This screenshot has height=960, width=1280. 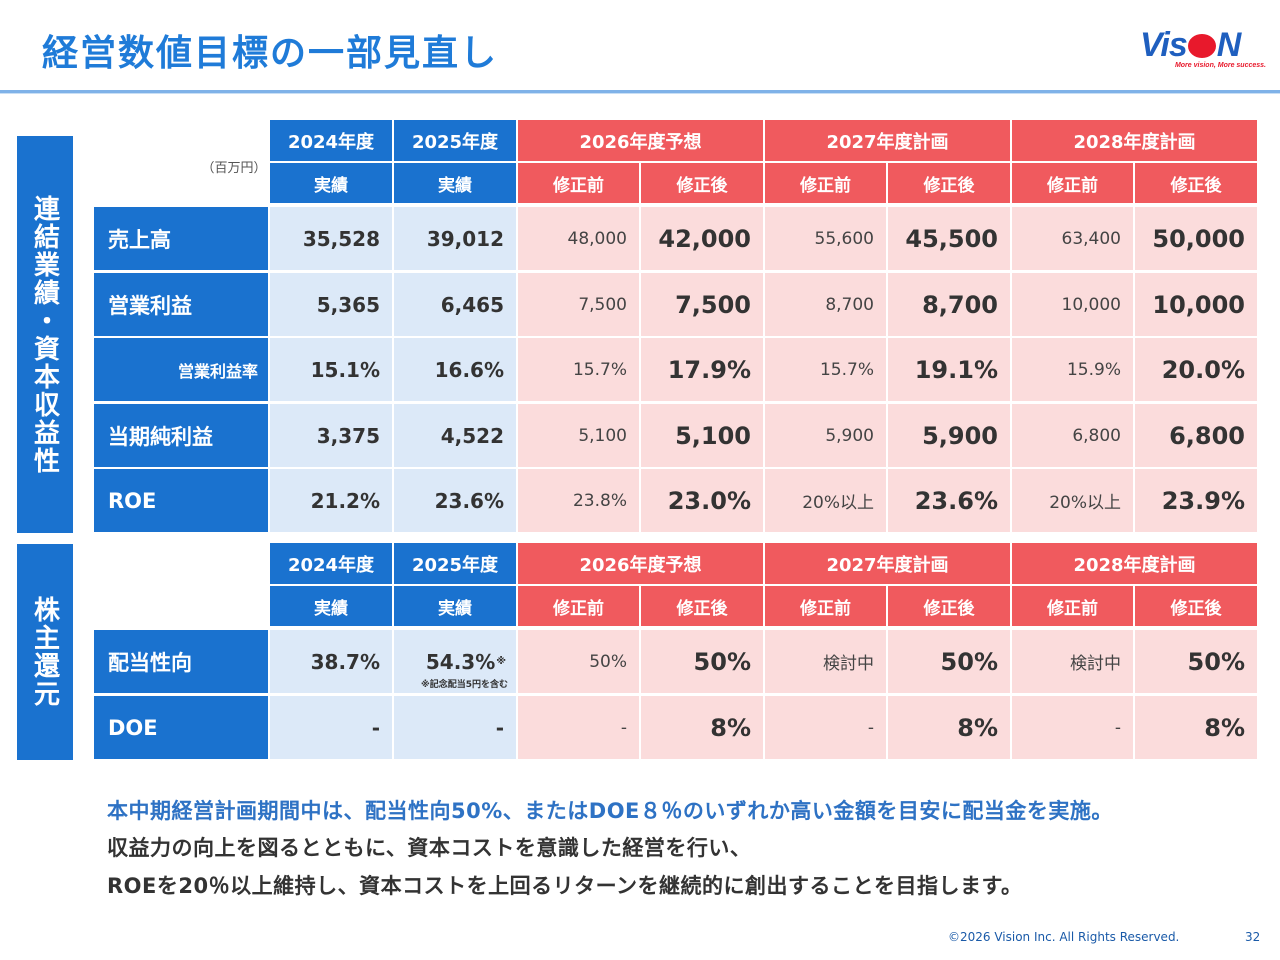 I want to click on page-number: 32, so click(x=1253, y=937).